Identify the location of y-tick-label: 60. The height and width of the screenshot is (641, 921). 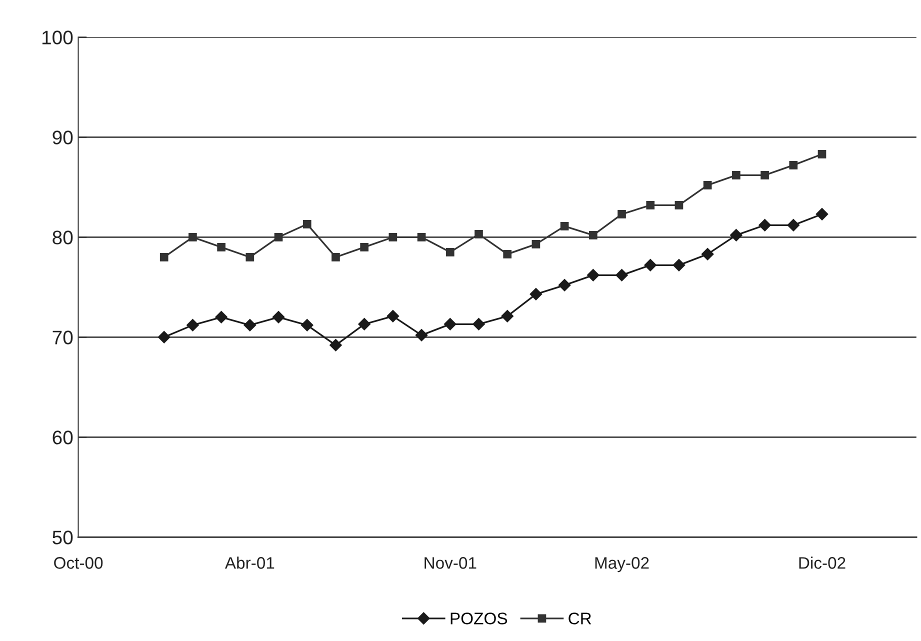
(62, 437).